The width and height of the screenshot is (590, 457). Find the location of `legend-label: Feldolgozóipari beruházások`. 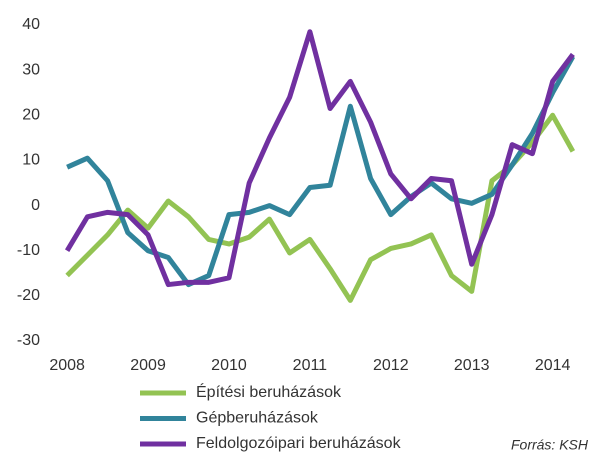

legend-label: Feldolgozóipari beruházások is located at coordinates (299, 443).